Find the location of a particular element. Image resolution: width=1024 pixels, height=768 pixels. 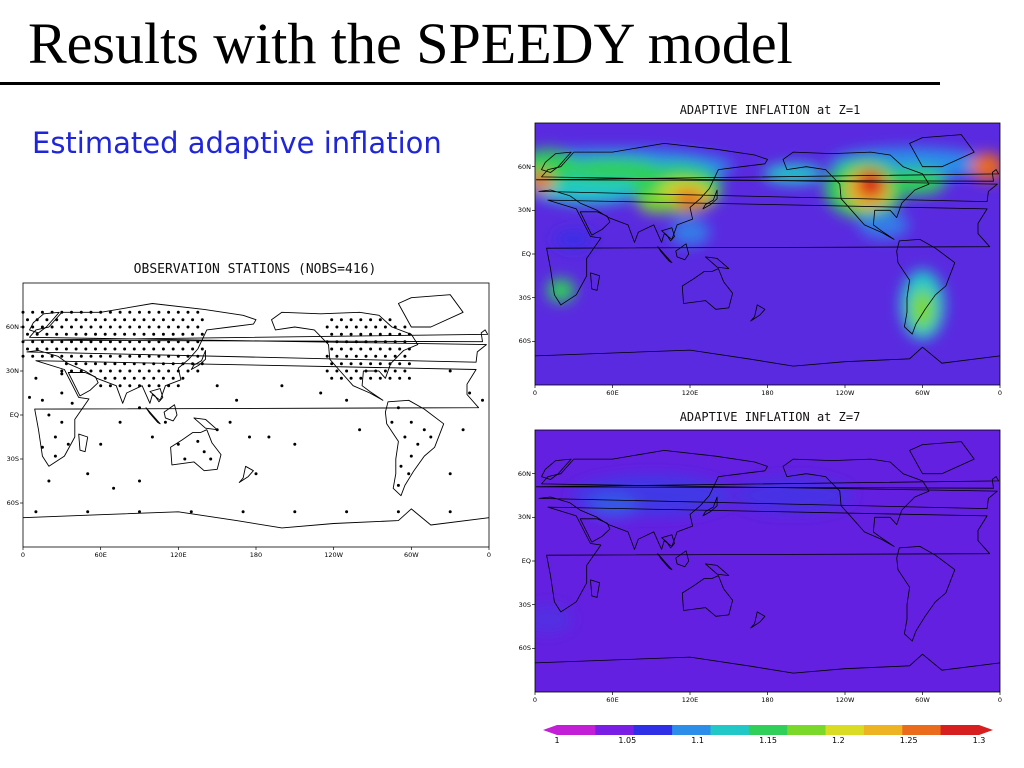

inflation-colorbar is located at coordinates (768, 730).